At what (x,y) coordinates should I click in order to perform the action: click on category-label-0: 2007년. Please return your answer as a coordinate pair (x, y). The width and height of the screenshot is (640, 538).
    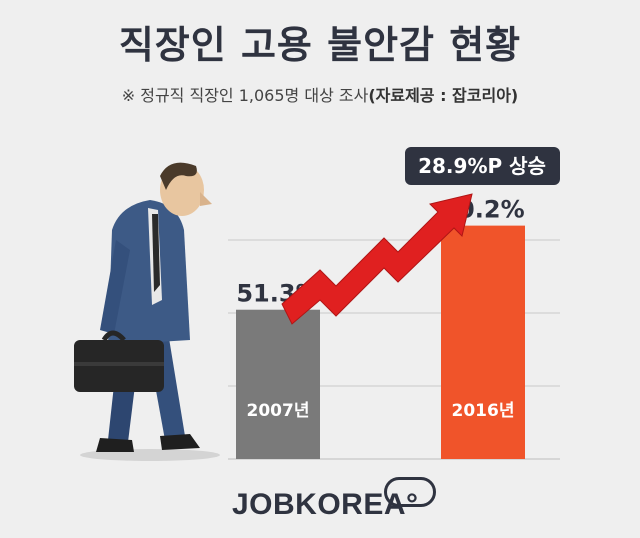
    Looking at the image, I should click on (278, 411).